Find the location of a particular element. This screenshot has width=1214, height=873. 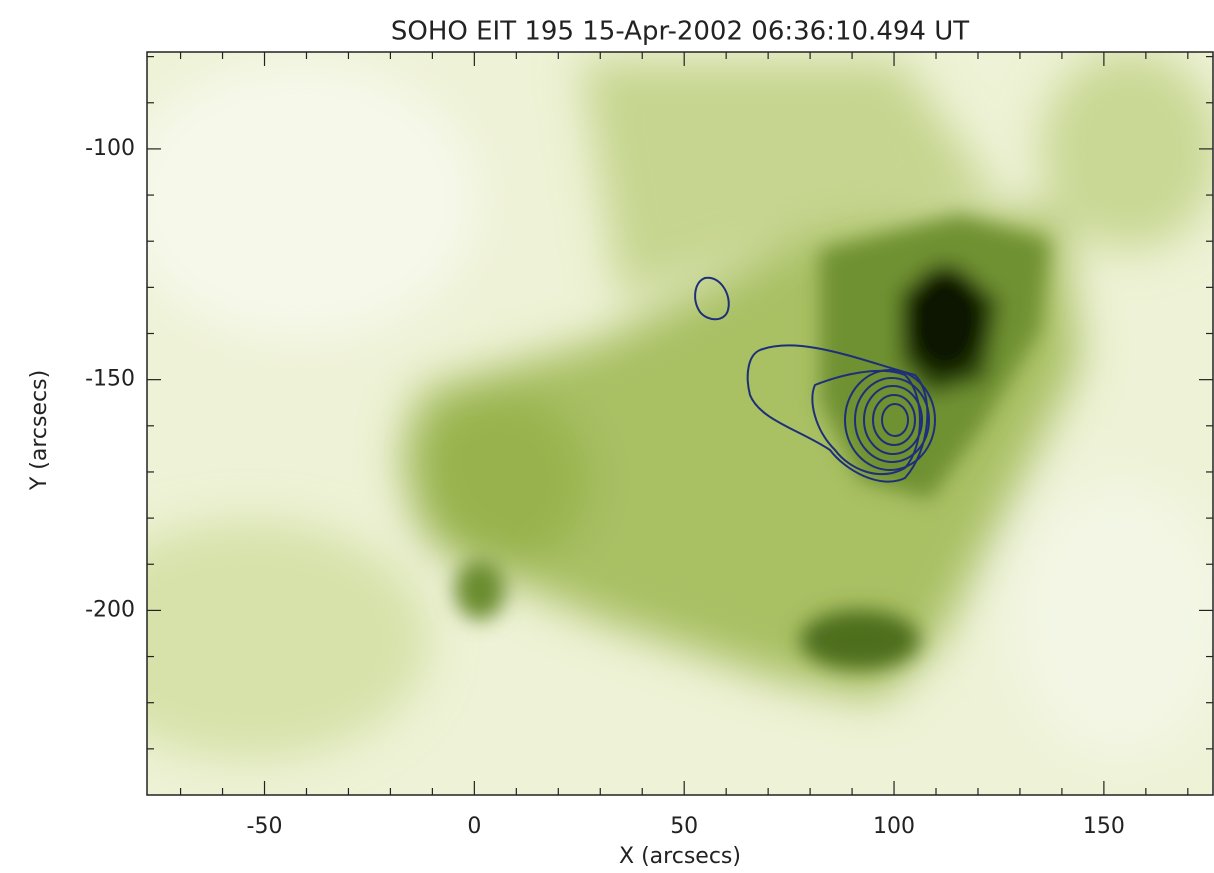

y-tick-label: -150 is located at coordinates (110, 379).